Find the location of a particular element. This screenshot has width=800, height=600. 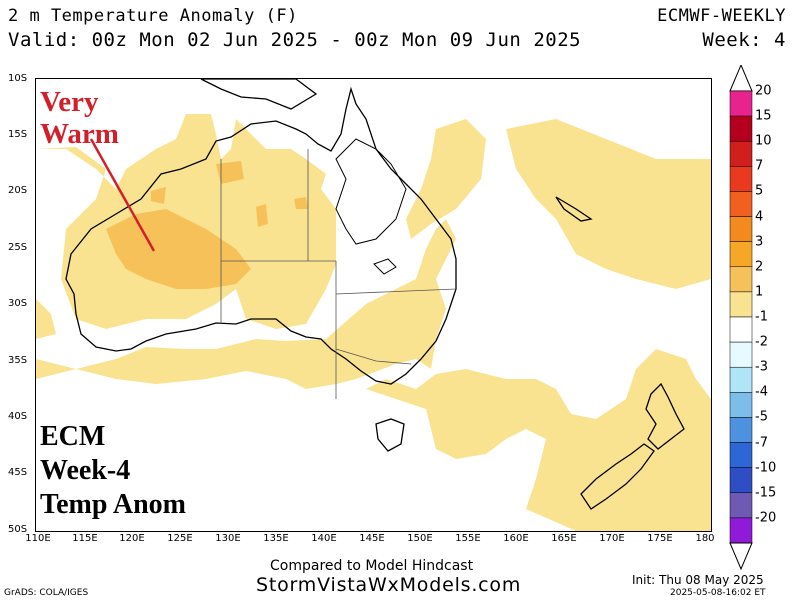

lon-label: 150E is located at coordinates (420, 538).